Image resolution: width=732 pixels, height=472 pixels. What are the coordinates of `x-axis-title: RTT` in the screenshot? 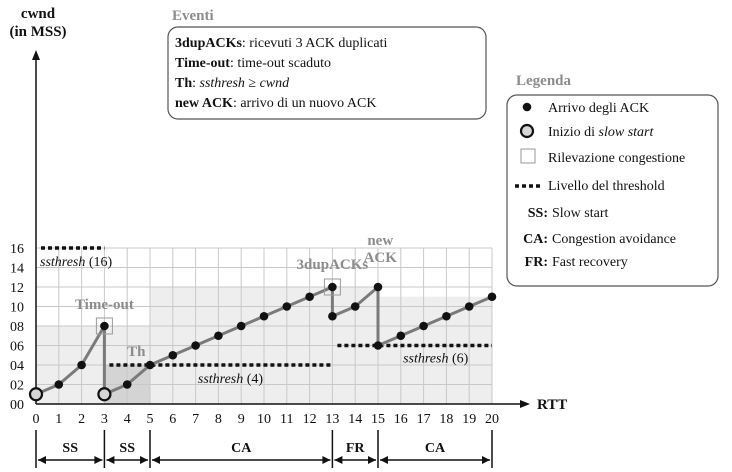 It's located at (552, 405).